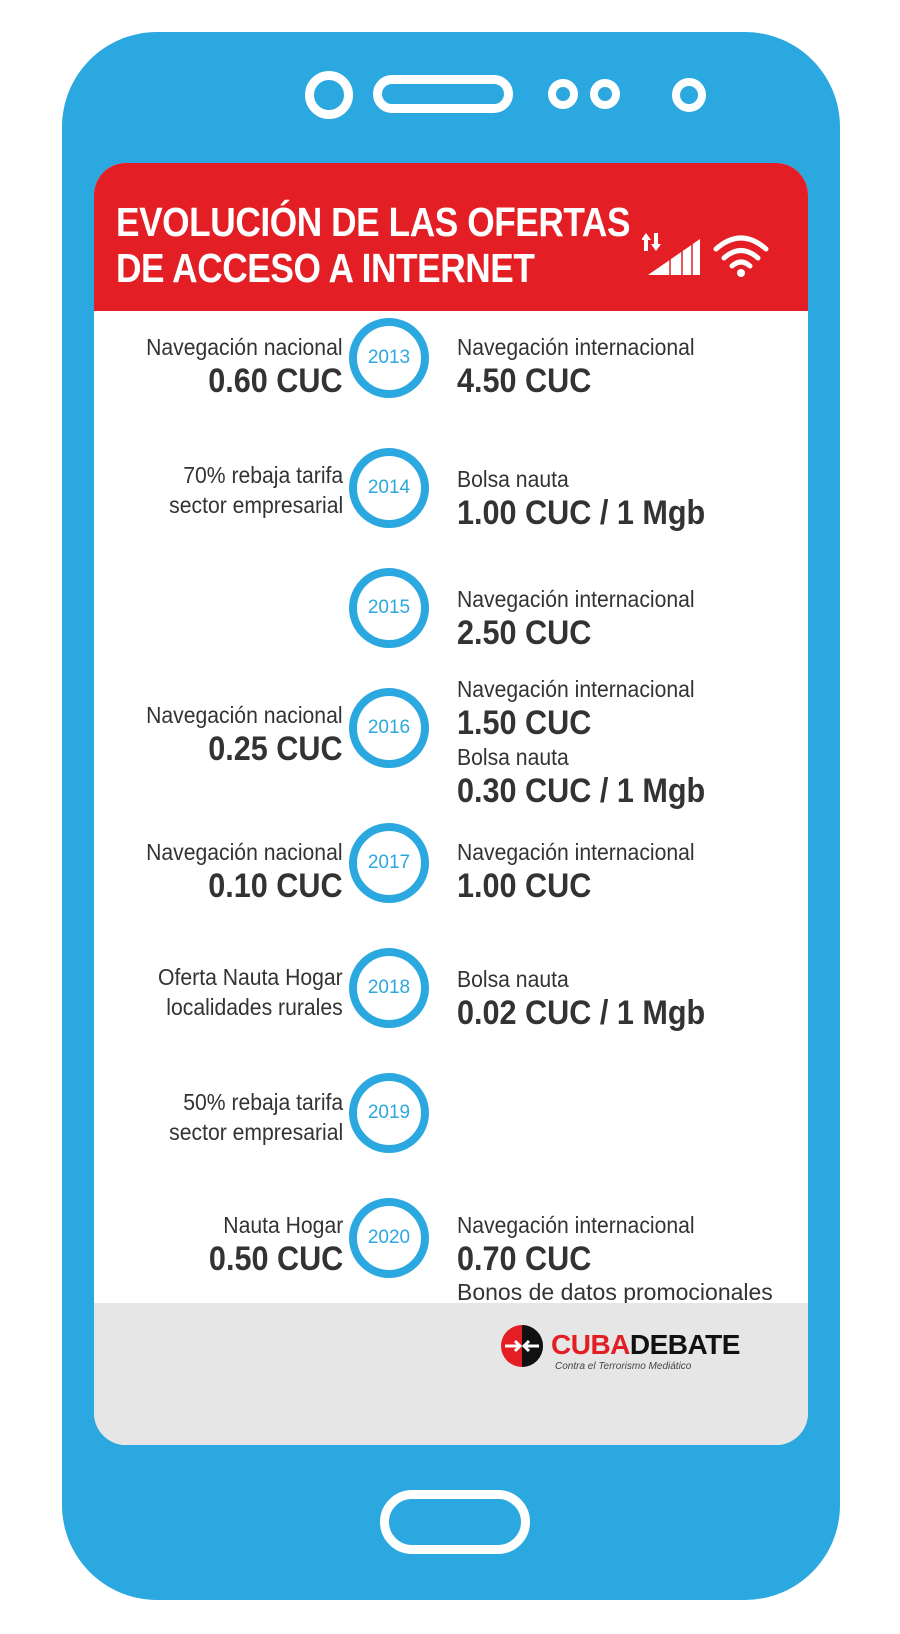 This screenshot has height=1634, width=900. I want to click on offer-price: 0.25 CUC, so click(275, 749).